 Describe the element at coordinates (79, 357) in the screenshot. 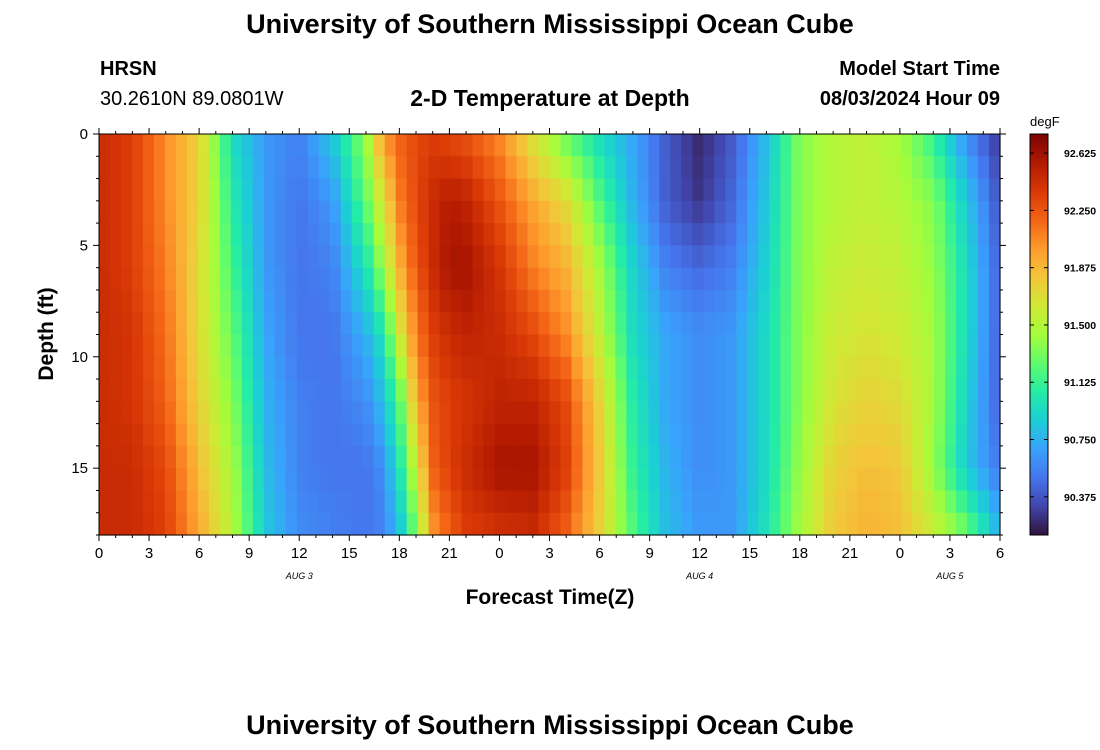

I see `y-tick-label: 10` at that location.